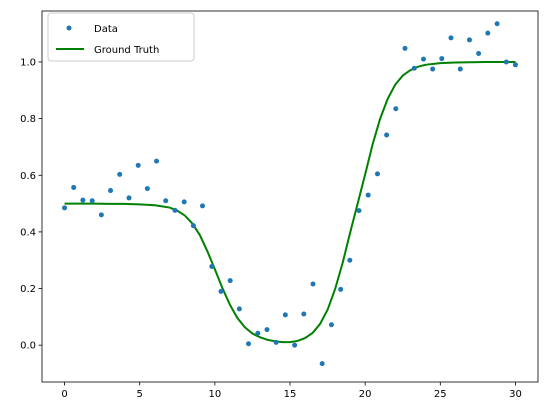  Describe the element at coordinates (106, 29) in the screenshot. I see `legend-label-data: Data` at that location.